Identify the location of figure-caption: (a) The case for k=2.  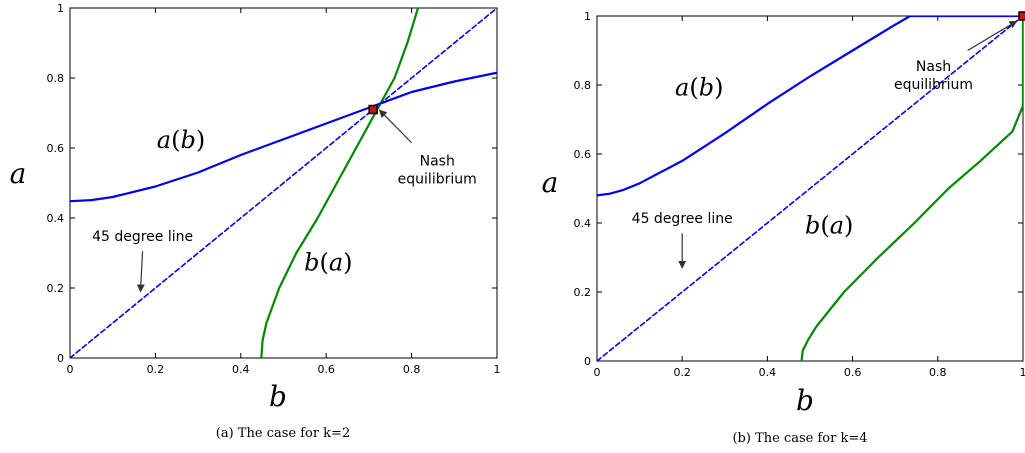
(283, 433).